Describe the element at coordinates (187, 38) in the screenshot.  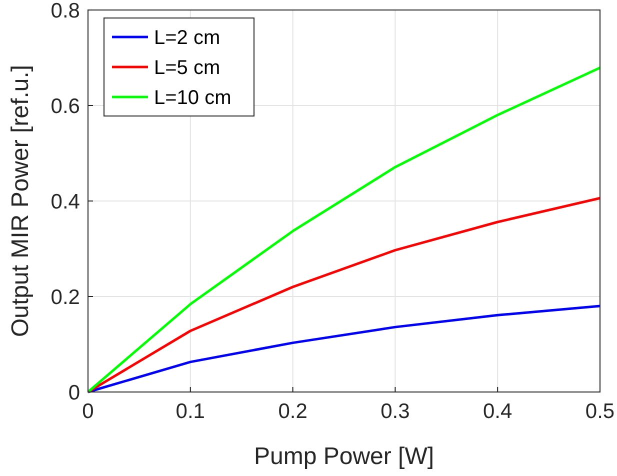
I see `legend-label: L=2 cm` at that location.